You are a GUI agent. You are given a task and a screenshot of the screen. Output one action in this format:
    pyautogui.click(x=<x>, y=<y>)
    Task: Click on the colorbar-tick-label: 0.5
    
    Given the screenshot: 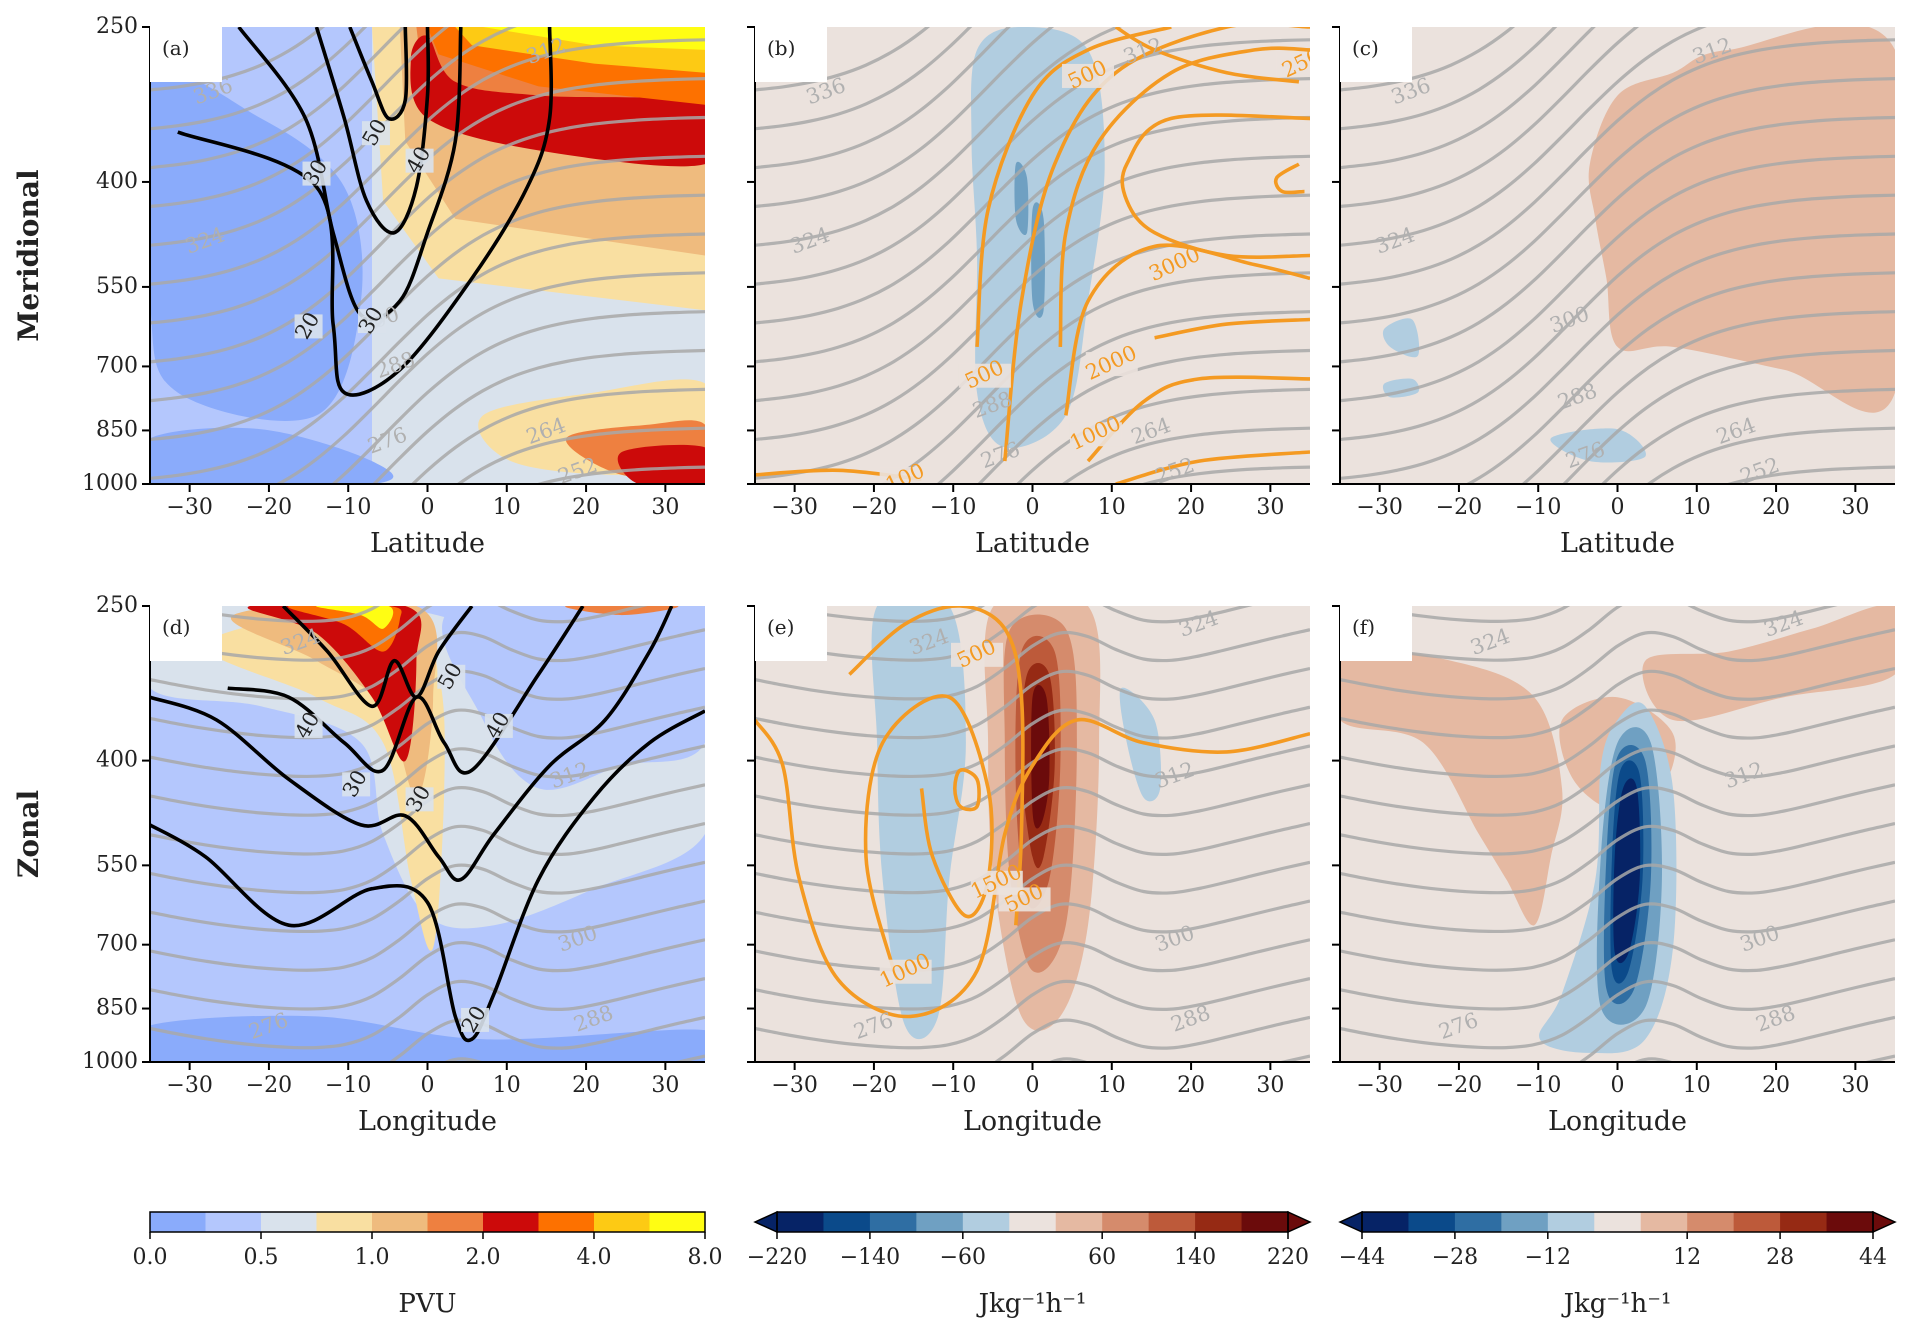 What is the action you would take?
    pyautogui.click(x=261, y=1257)
    